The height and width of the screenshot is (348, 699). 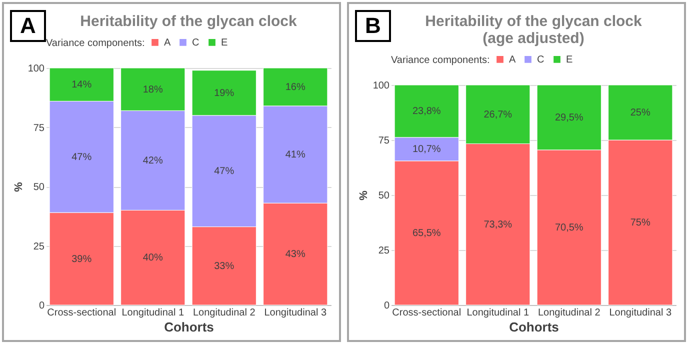 What do you see at coordinates (189, 21) in the screenshot?
I see `chart-title: Heritability of the glycan clock` at bounding box center [189, 21].